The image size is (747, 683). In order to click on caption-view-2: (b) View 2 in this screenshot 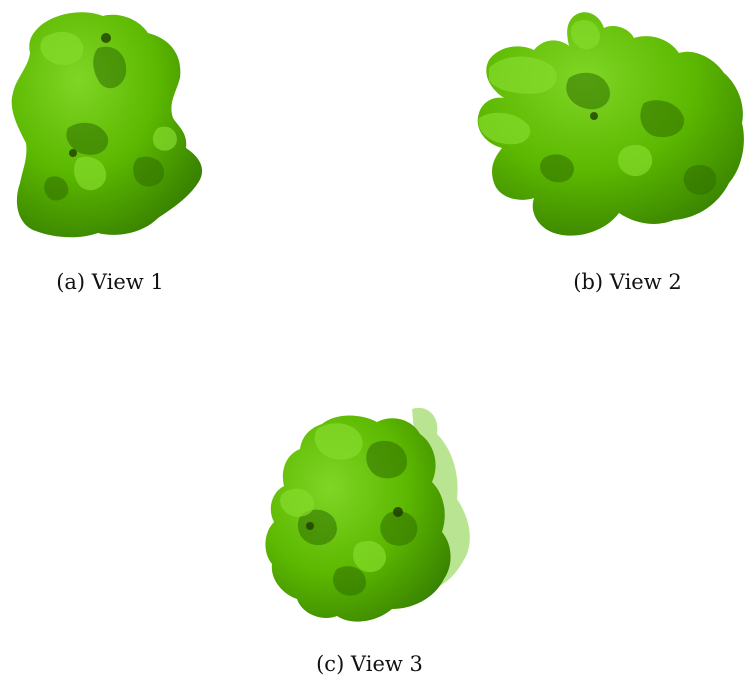, I will do `click(627, 282)`.